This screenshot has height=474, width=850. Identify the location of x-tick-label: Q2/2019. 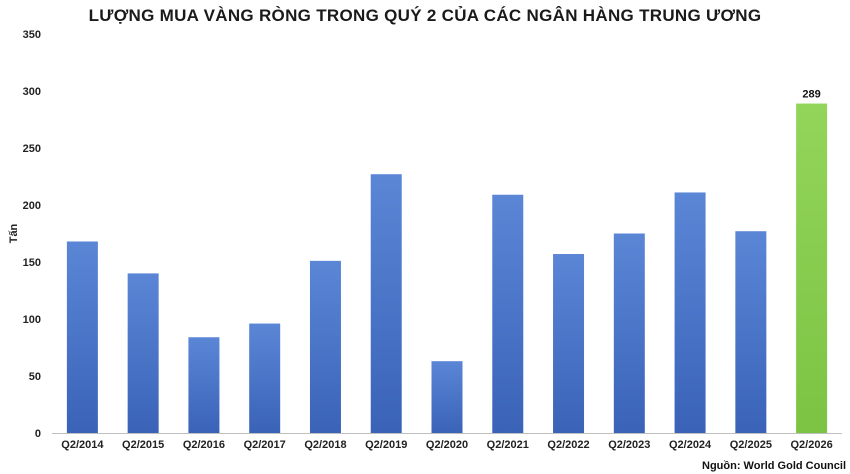
(386, 445).